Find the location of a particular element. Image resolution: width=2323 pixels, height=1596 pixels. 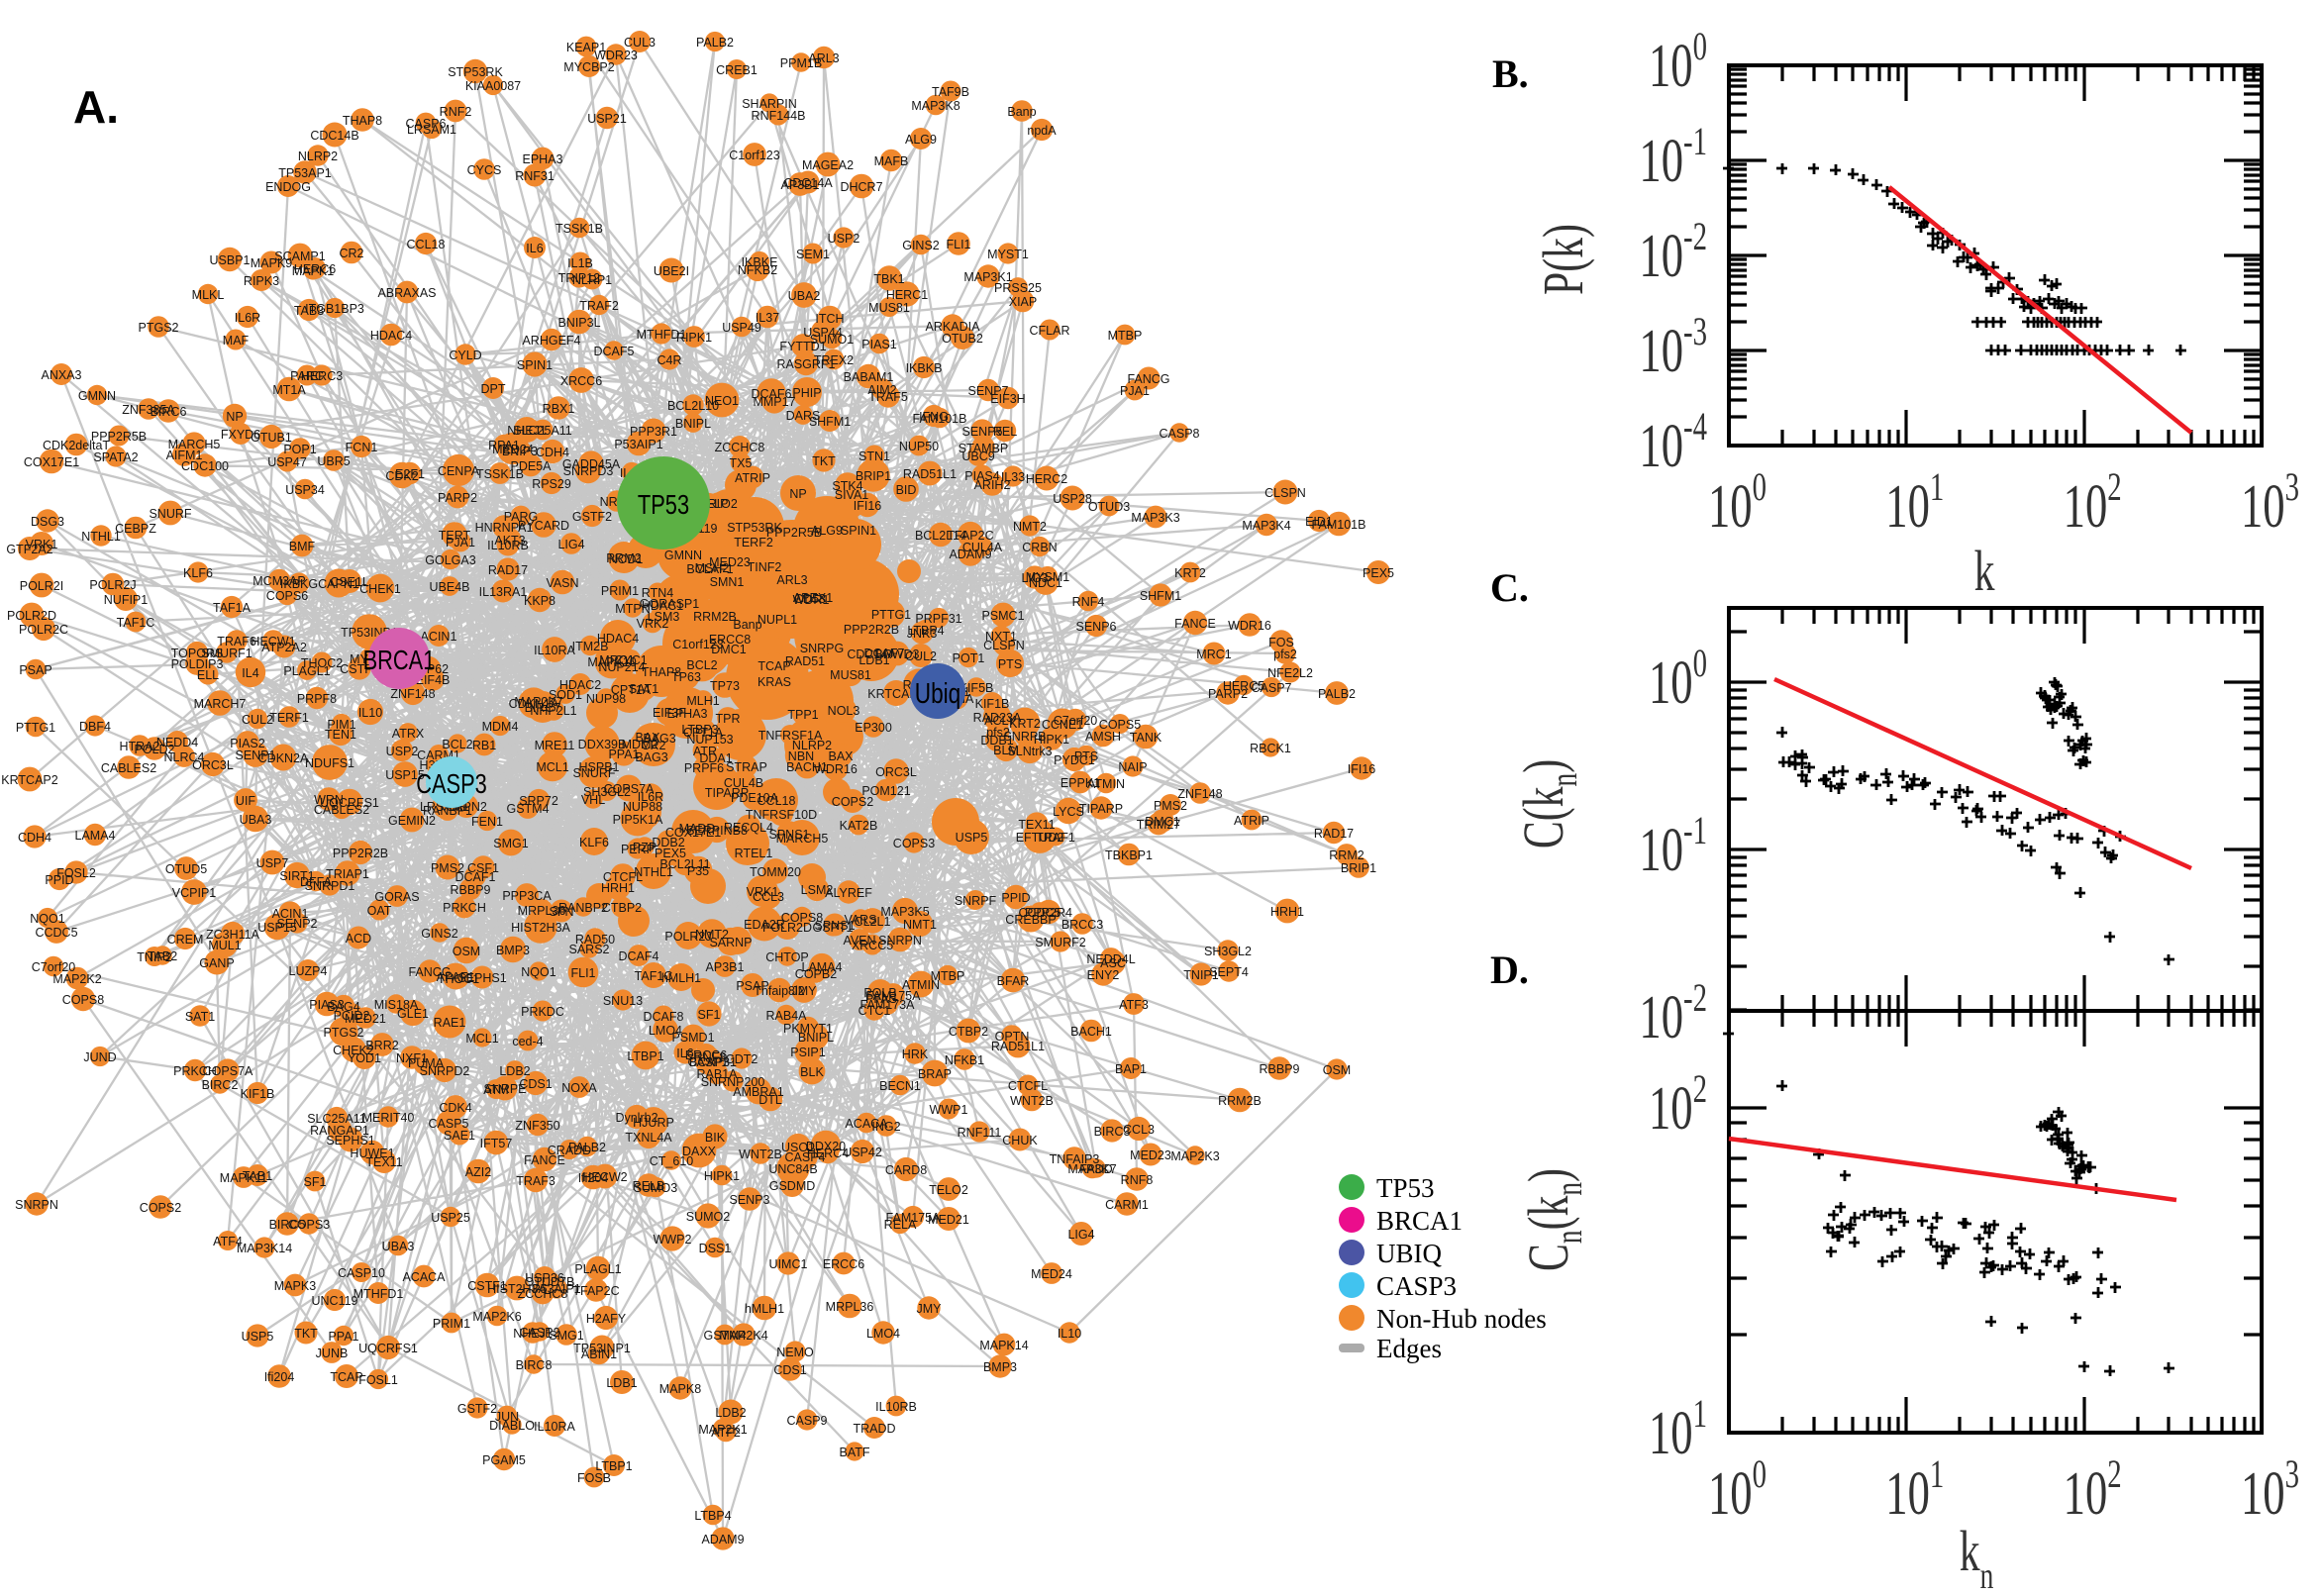

svg-text: FLI1 is located at coordinates (958, 244).